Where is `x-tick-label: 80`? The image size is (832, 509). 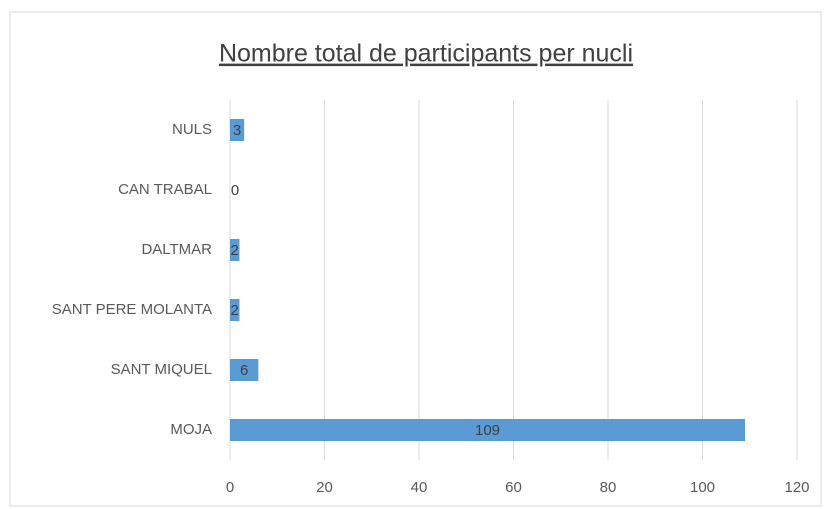 x-tick-label: 80 is located at coordinates (608, 487).